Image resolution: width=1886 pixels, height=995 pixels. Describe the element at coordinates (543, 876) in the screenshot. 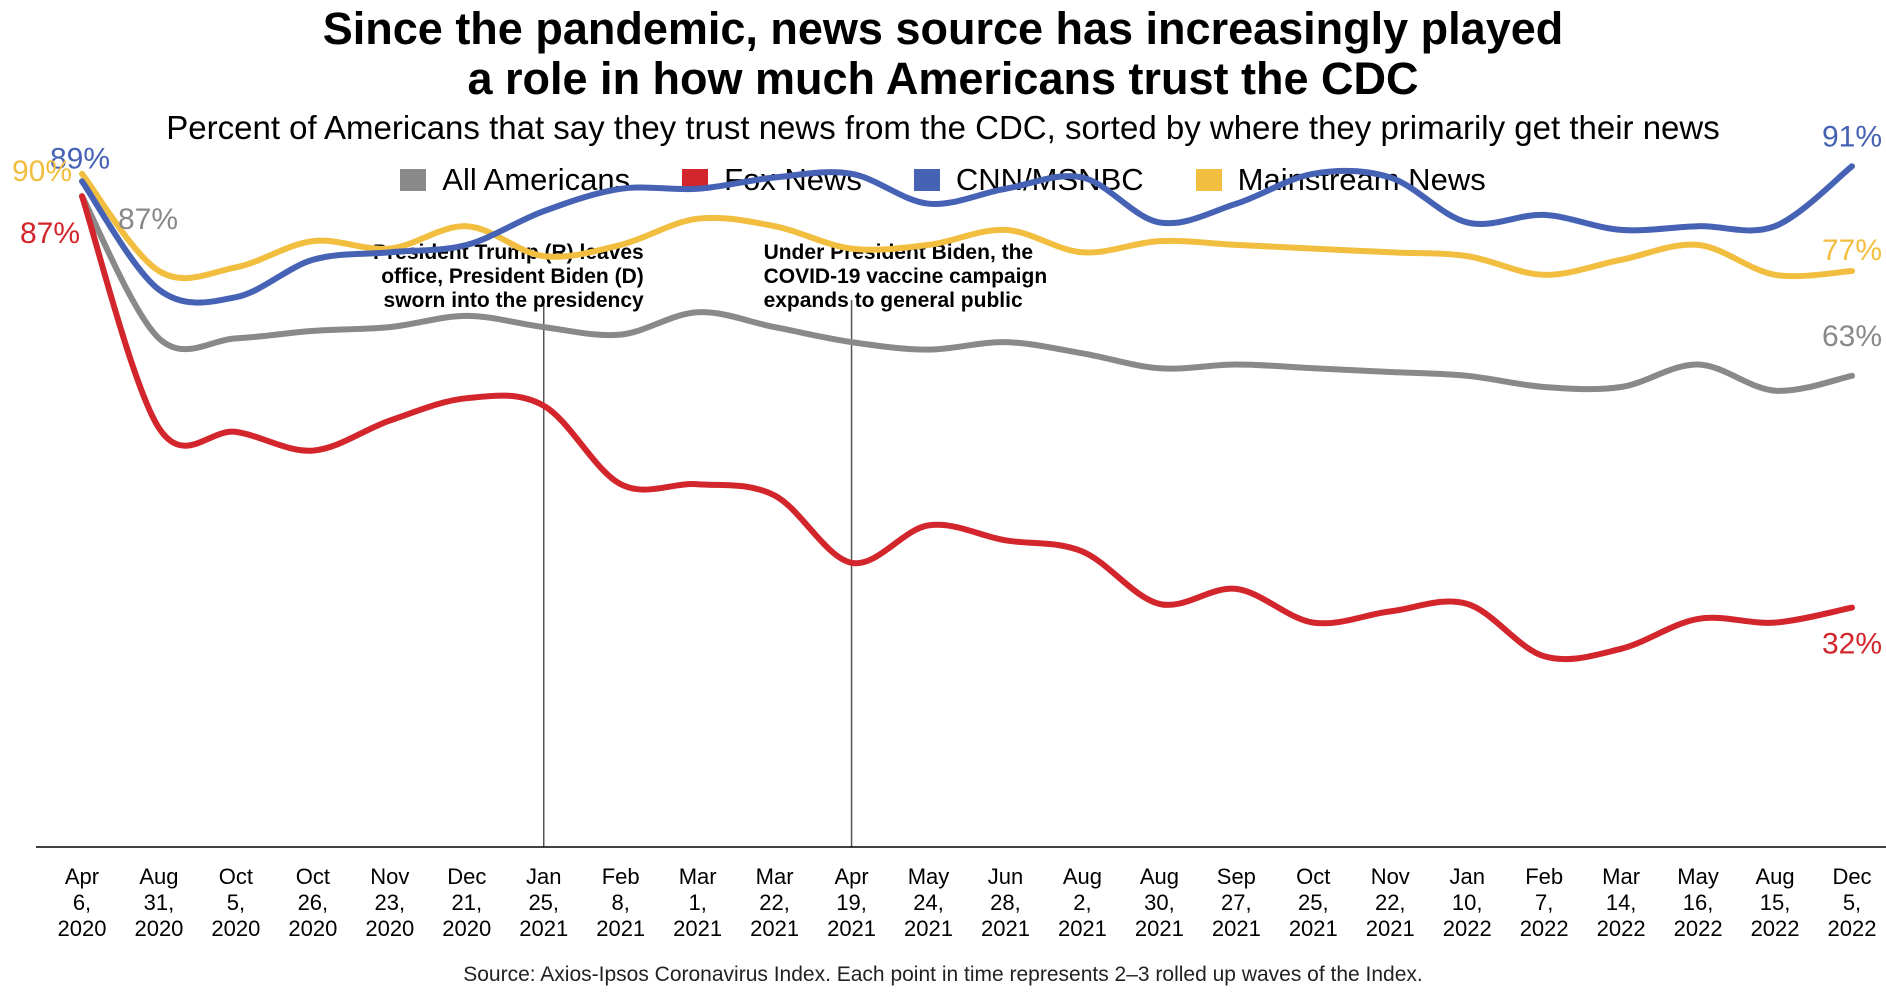

I see `x-tick-label-7-line-1: Jan` at that location.